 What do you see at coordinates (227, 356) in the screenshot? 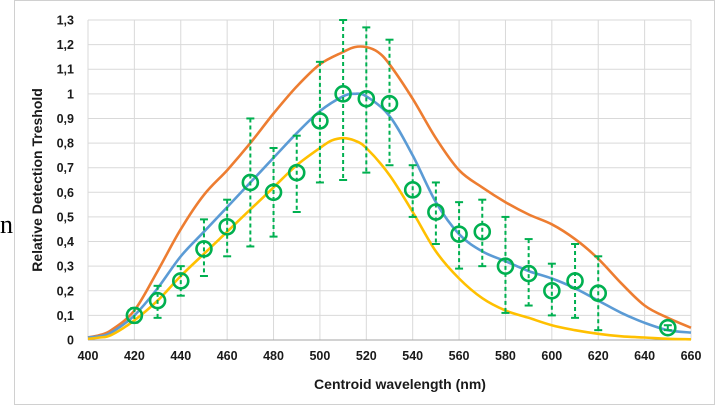
I see `x-tick-label-460: 460` at bounding box center [227, 356].